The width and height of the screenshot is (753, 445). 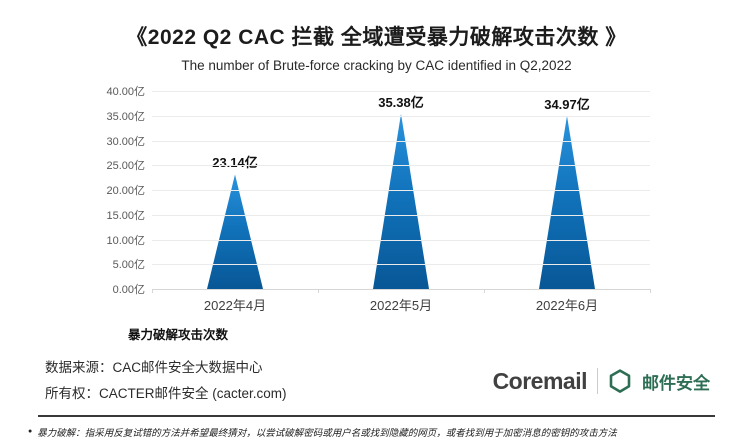 What do you see at coordinates (567, 104) in the screenshot?
I see `data-label: 34.97亿` at bounding box center [567, 104].